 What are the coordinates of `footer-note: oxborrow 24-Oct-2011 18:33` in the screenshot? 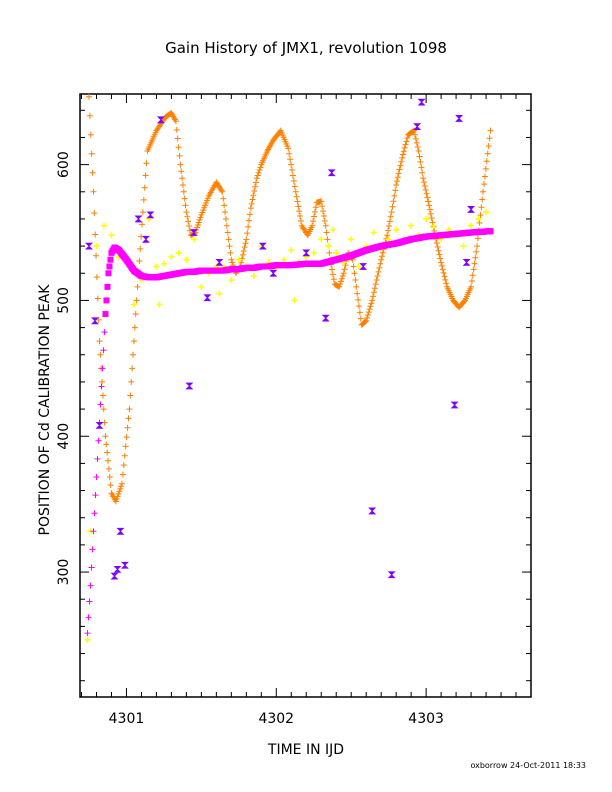 It's located at (528, 765).